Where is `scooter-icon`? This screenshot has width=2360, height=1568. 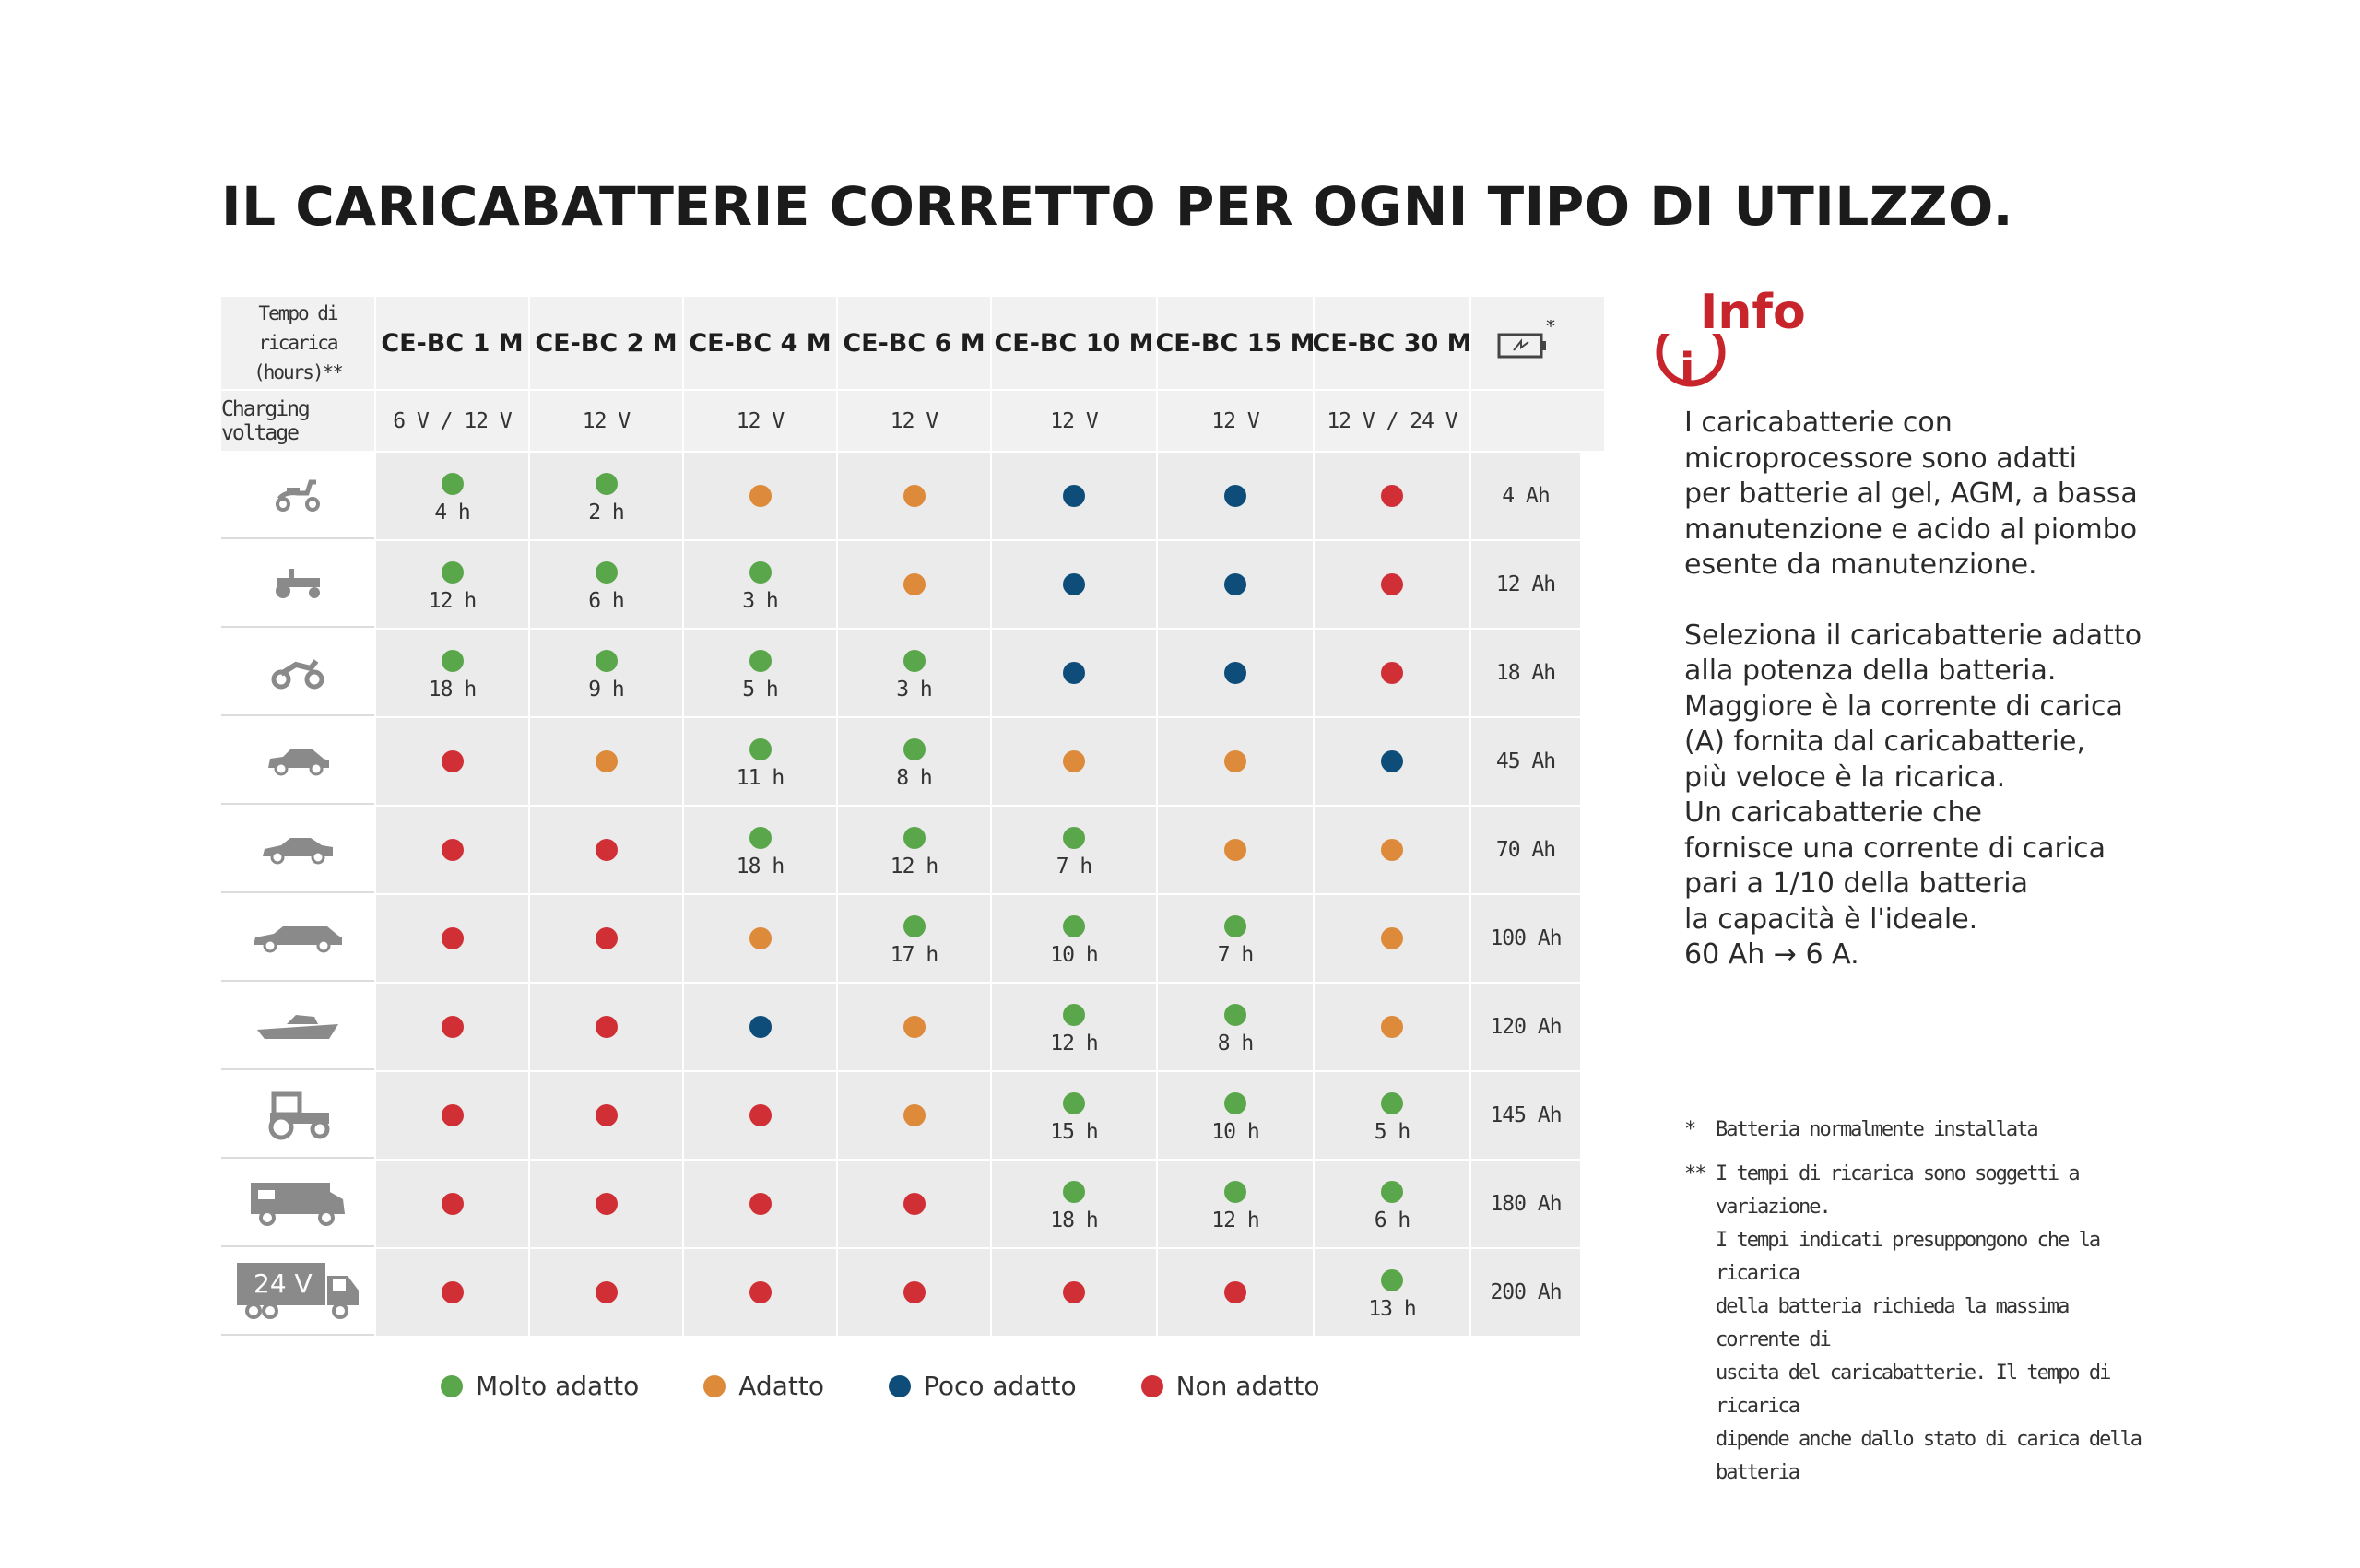
scooter-icon is located at coordinates (297, 495).